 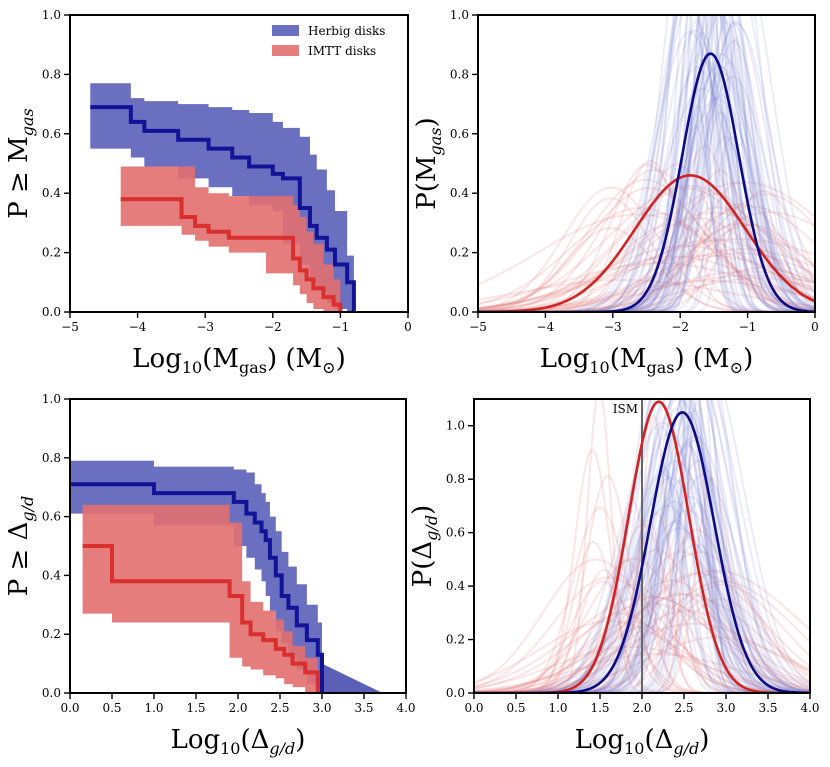 What do you see at coordinates (352, 678) in the screenshot?
I see `confidence-band-tail` at bounding box center [352, 678].